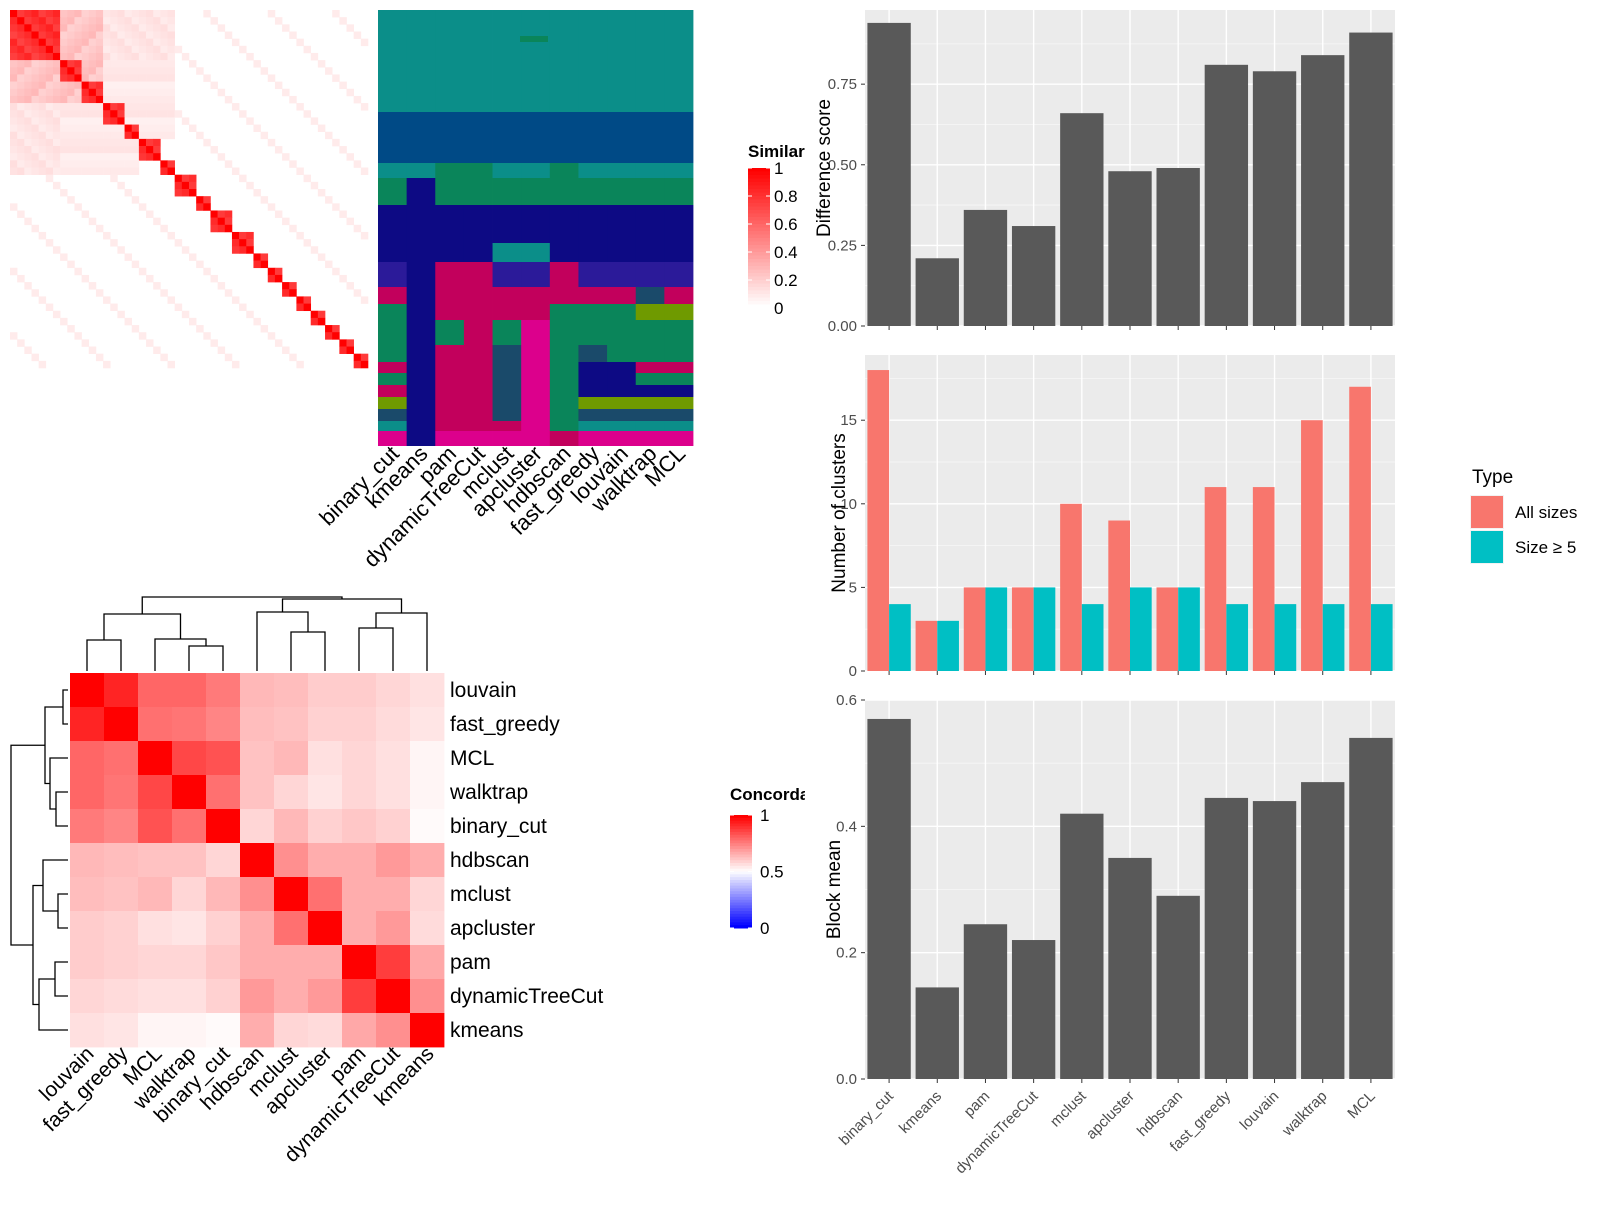 This screenshot has height=1205, width=1600. I want to click on left-dendrogram-branch, so click(37, 945).